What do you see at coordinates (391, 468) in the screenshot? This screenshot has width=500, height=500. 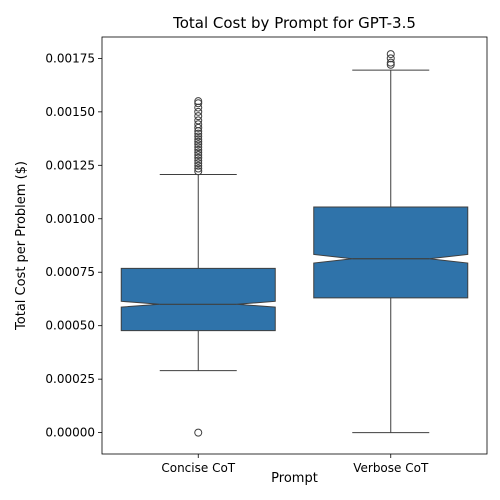 I see `x-tick-label: Verbose CoT` at bounding box center [391, 468].